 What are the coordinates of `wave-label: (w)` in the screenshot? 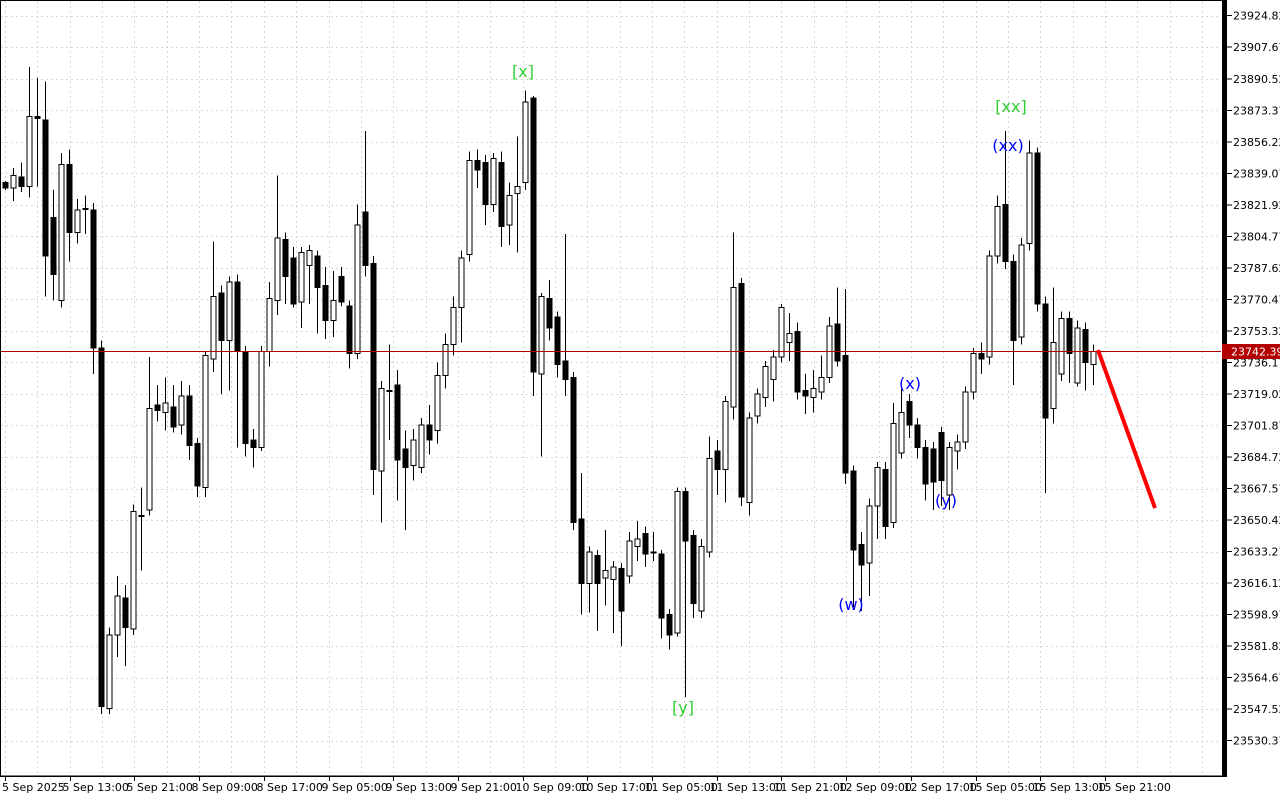 It's located at (851, 604).